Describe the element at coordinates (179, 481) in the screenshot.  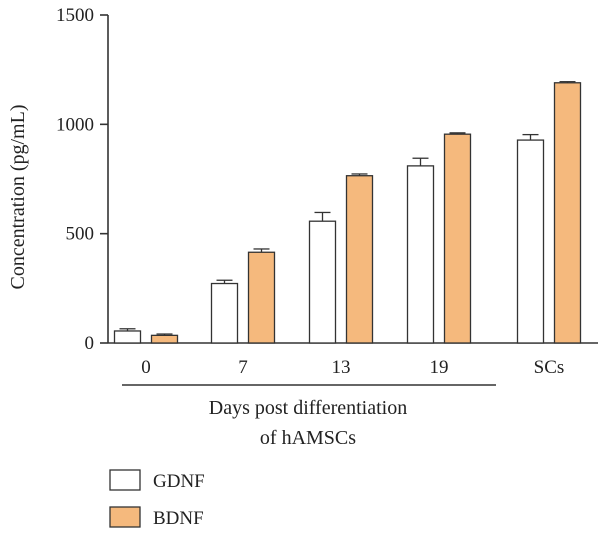
I see `legend-label-gdnf: GDNF` at that location.